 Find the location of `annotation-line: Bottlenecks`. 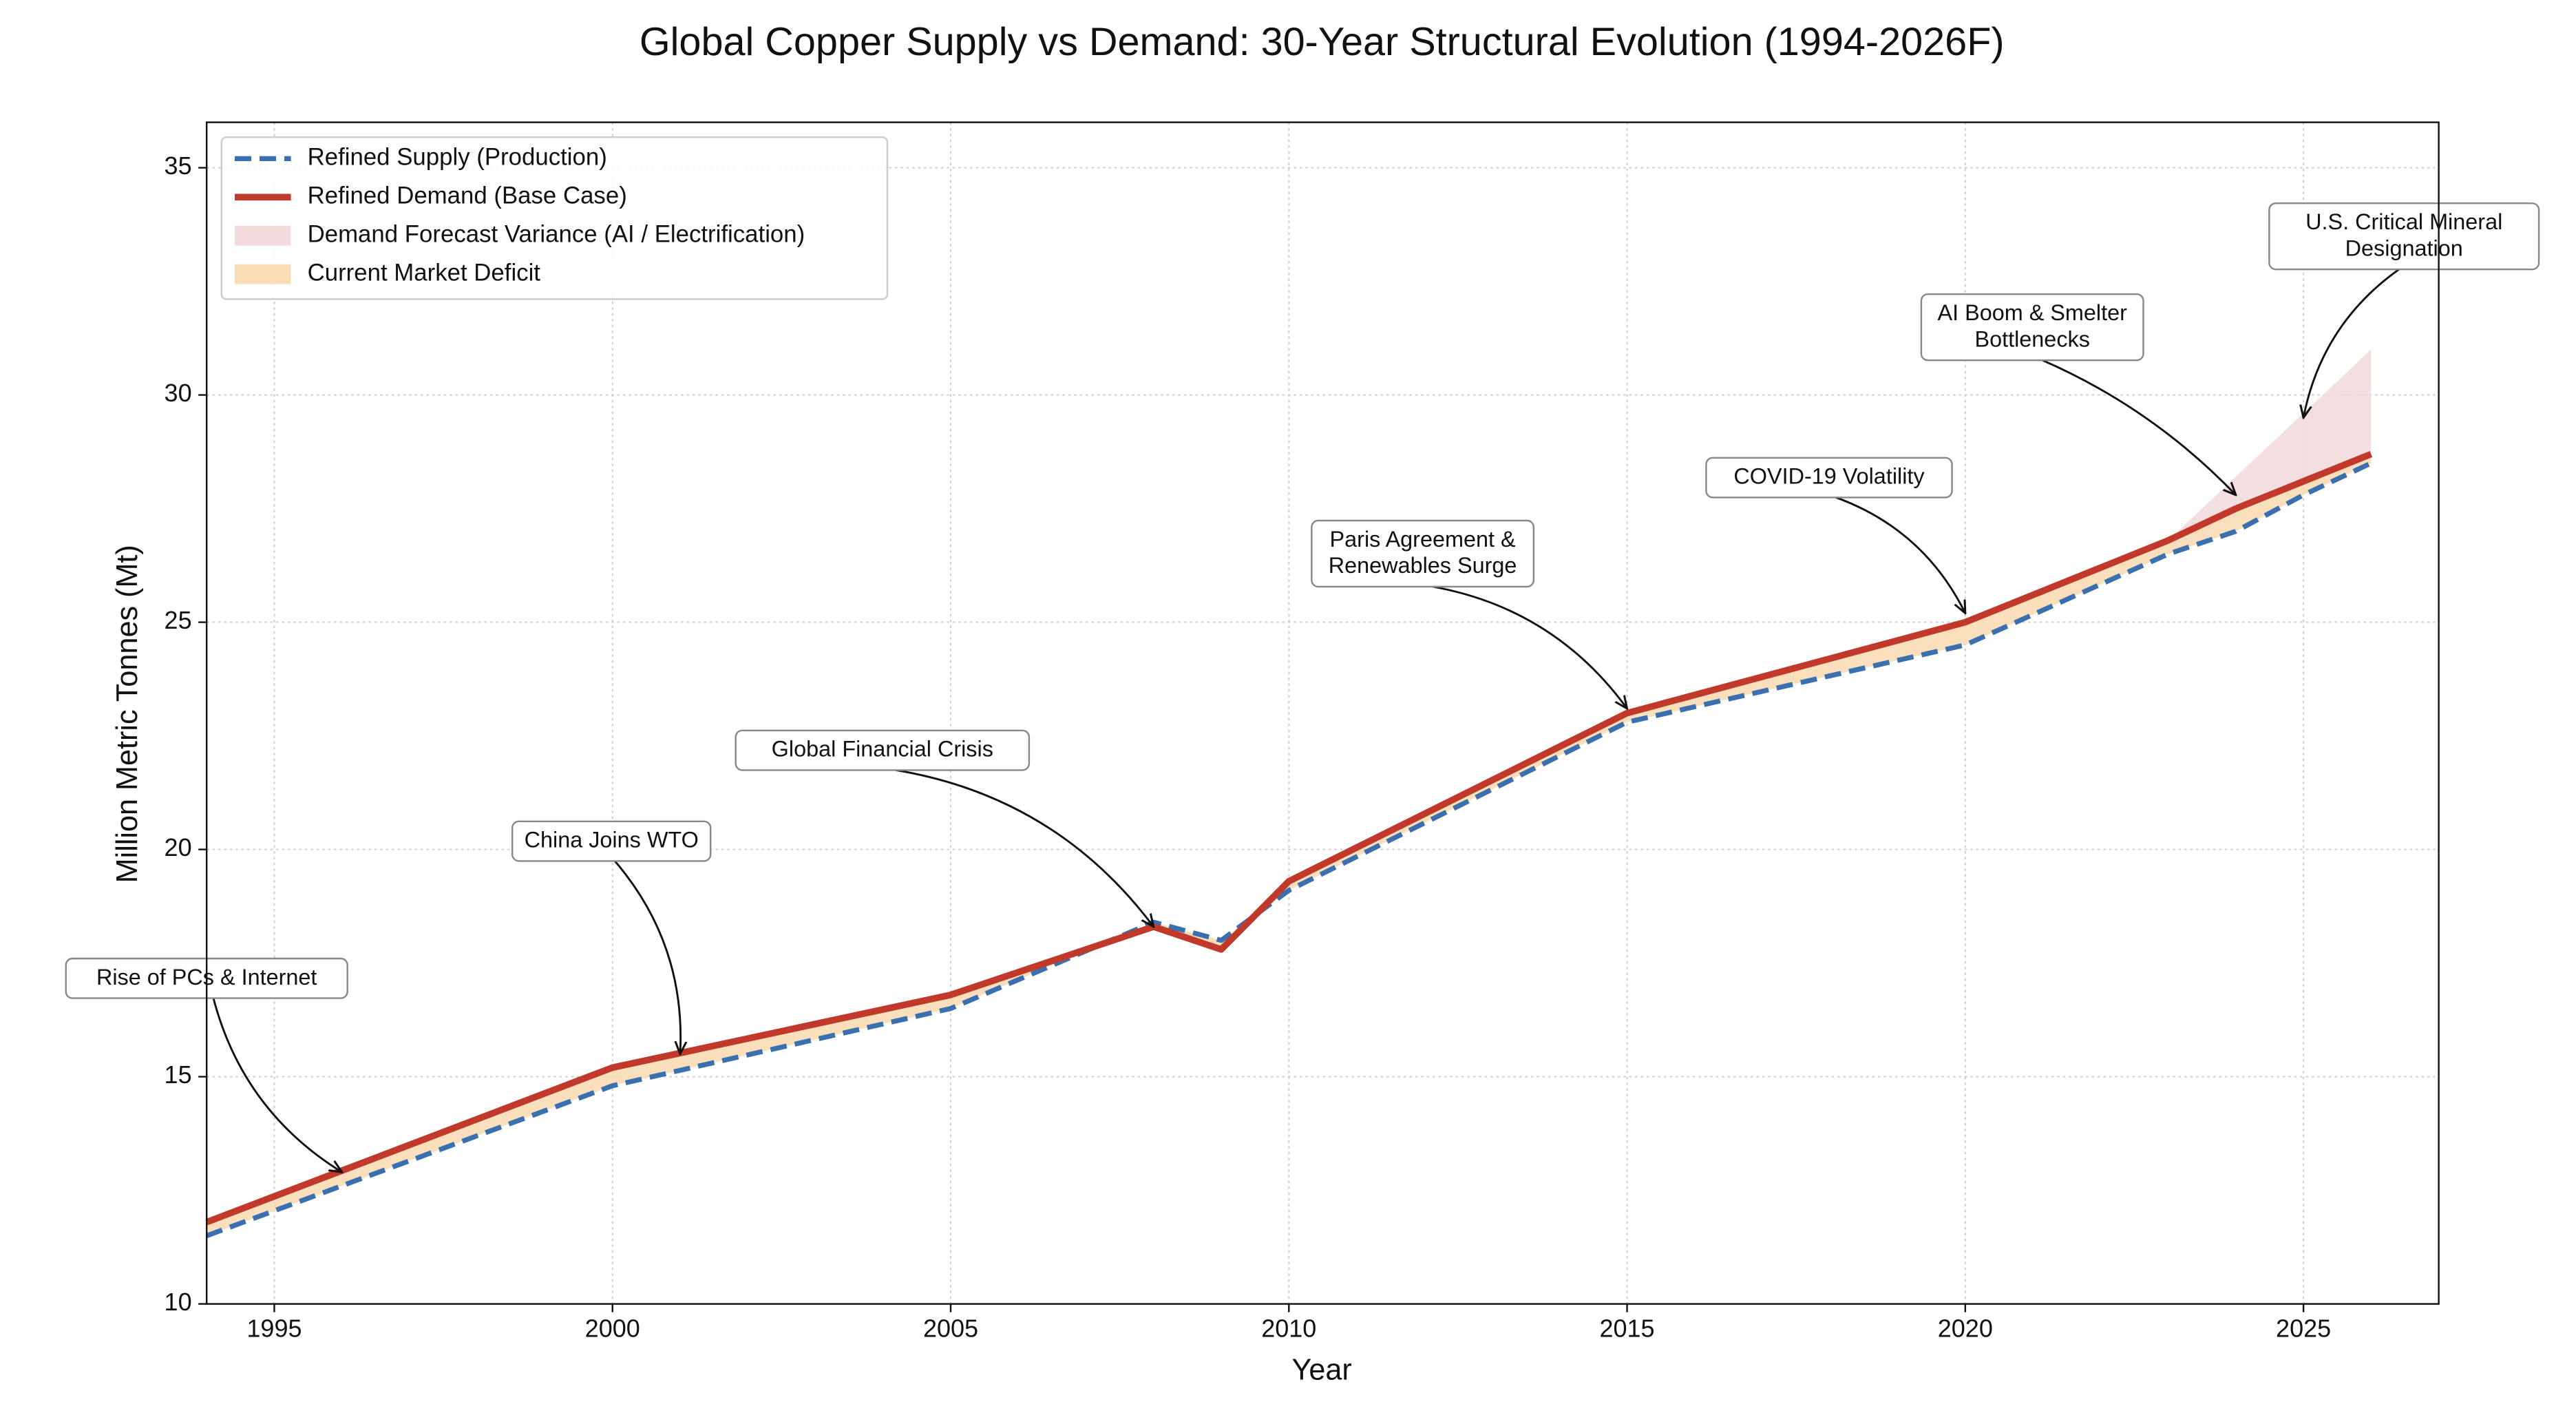

annotation-line: Bottlenecks is located at coordinates (2032, 338).